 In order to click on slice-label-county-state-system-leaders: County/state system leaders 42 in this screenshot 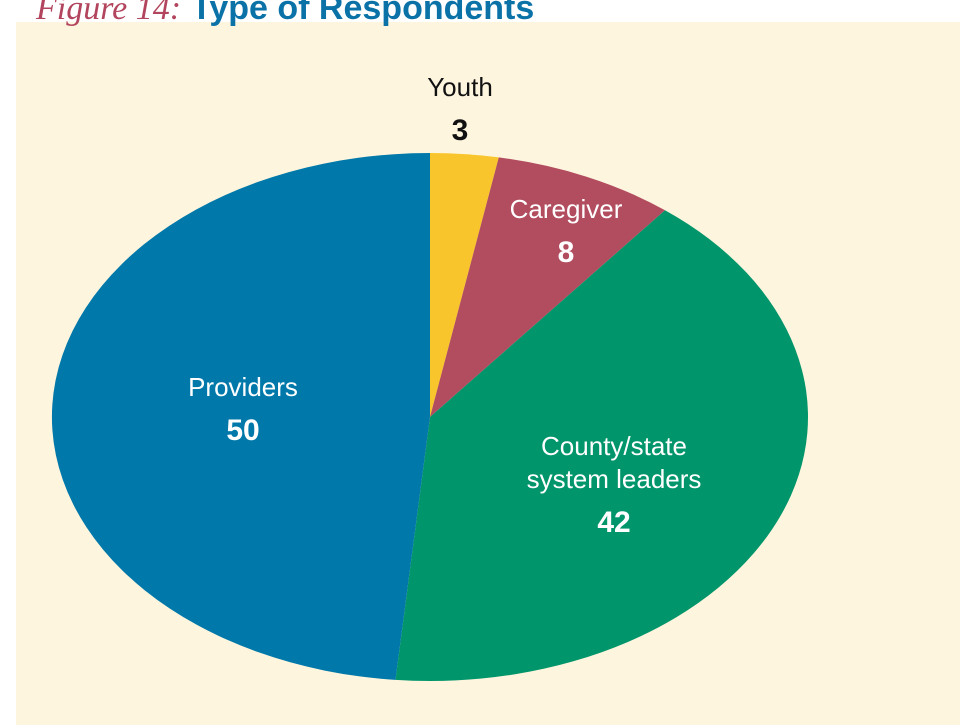, I will do `click(614, 485)`.